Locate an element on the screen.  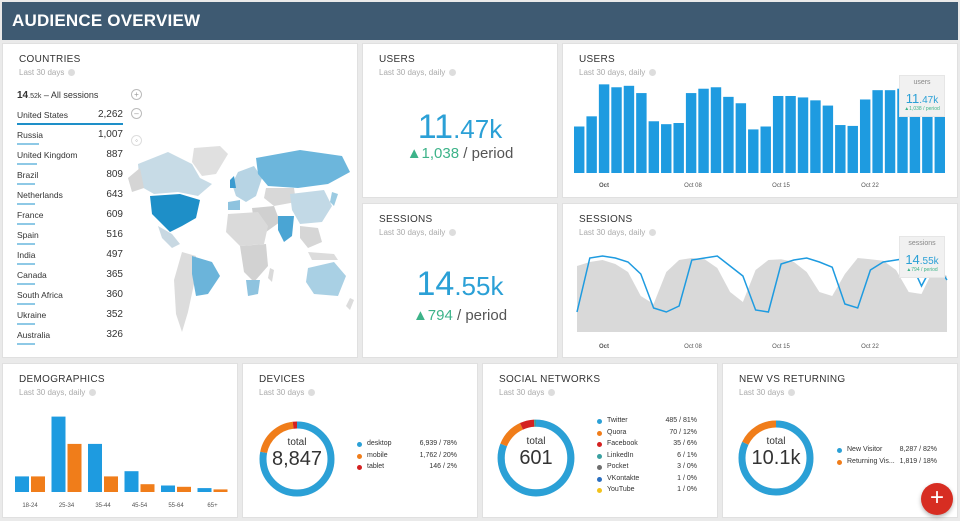
legend-item: desktop 6,939 / 78% is located at coordinates (407, 446).